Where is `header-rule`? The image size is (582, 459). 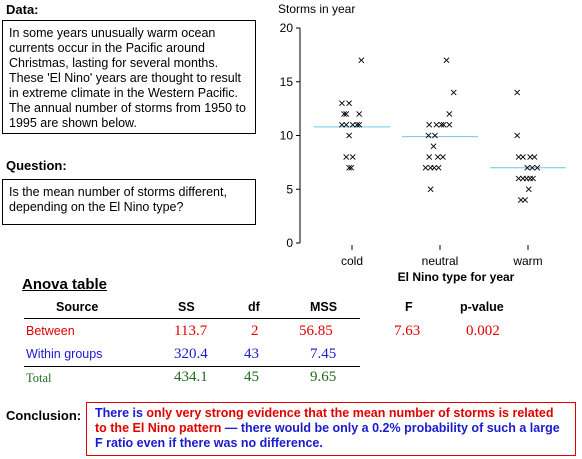
header-rule is located at coordinates (192, 318).